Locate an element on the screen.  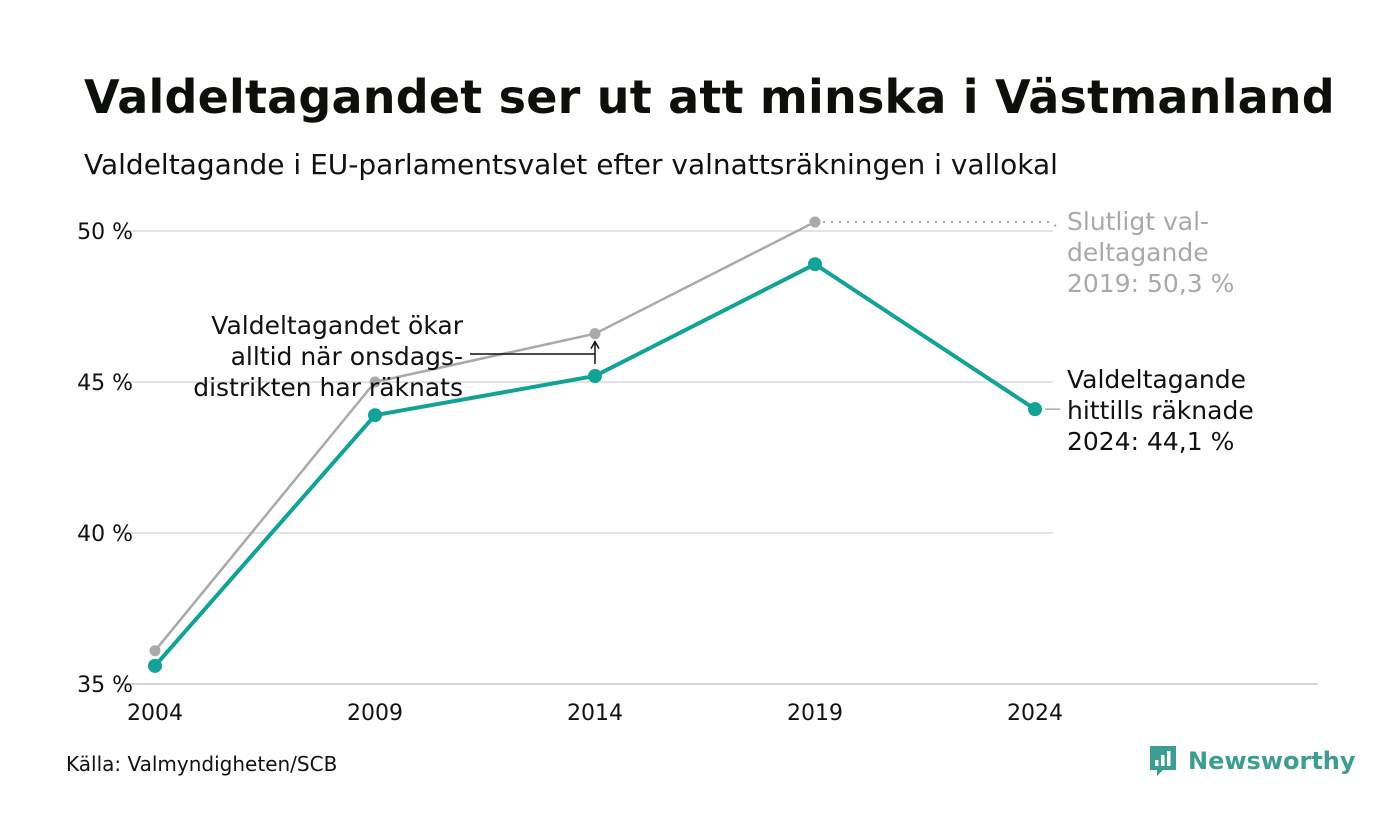
x-tick-label: 2009 is located at coordinates (375, 713).